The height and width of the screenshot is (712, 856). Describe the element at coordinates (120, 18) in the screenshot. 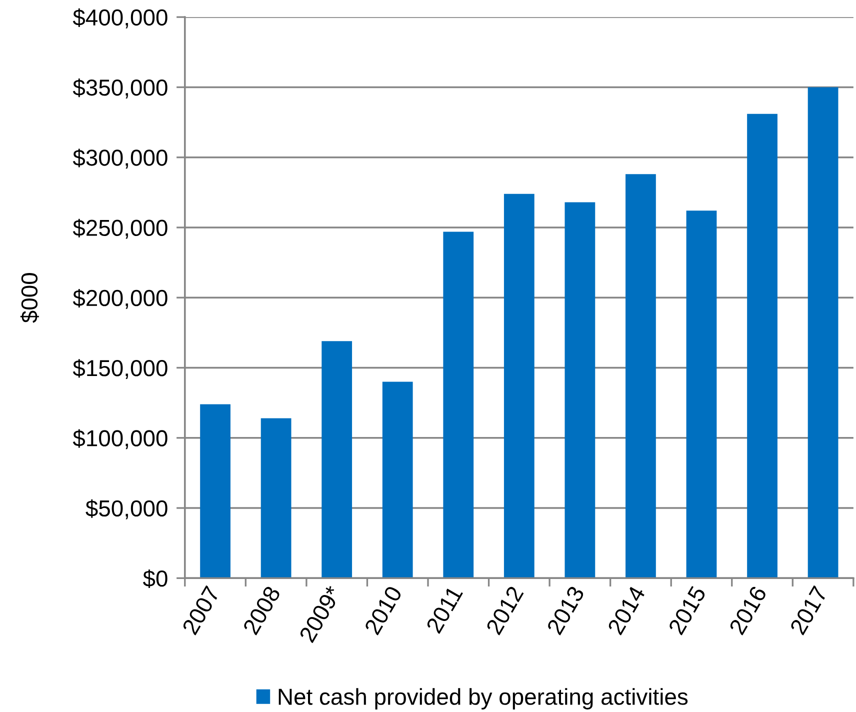

I see `y-tick-label: $400,000` at that location.